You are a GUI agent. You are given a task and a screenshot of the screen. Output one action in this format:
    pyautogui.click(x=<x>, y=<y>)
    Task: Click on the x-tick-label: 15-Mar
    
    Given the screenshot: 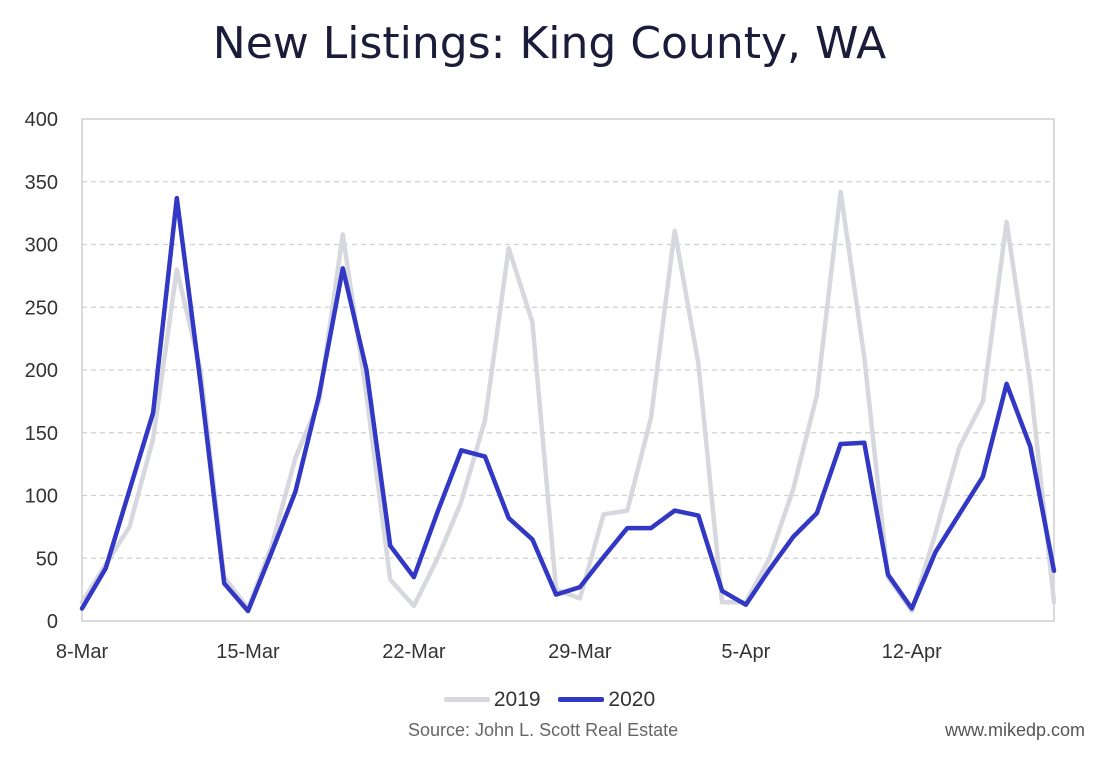 What is the action you would take?
    pyautogui.click(x=248, y=652)
    